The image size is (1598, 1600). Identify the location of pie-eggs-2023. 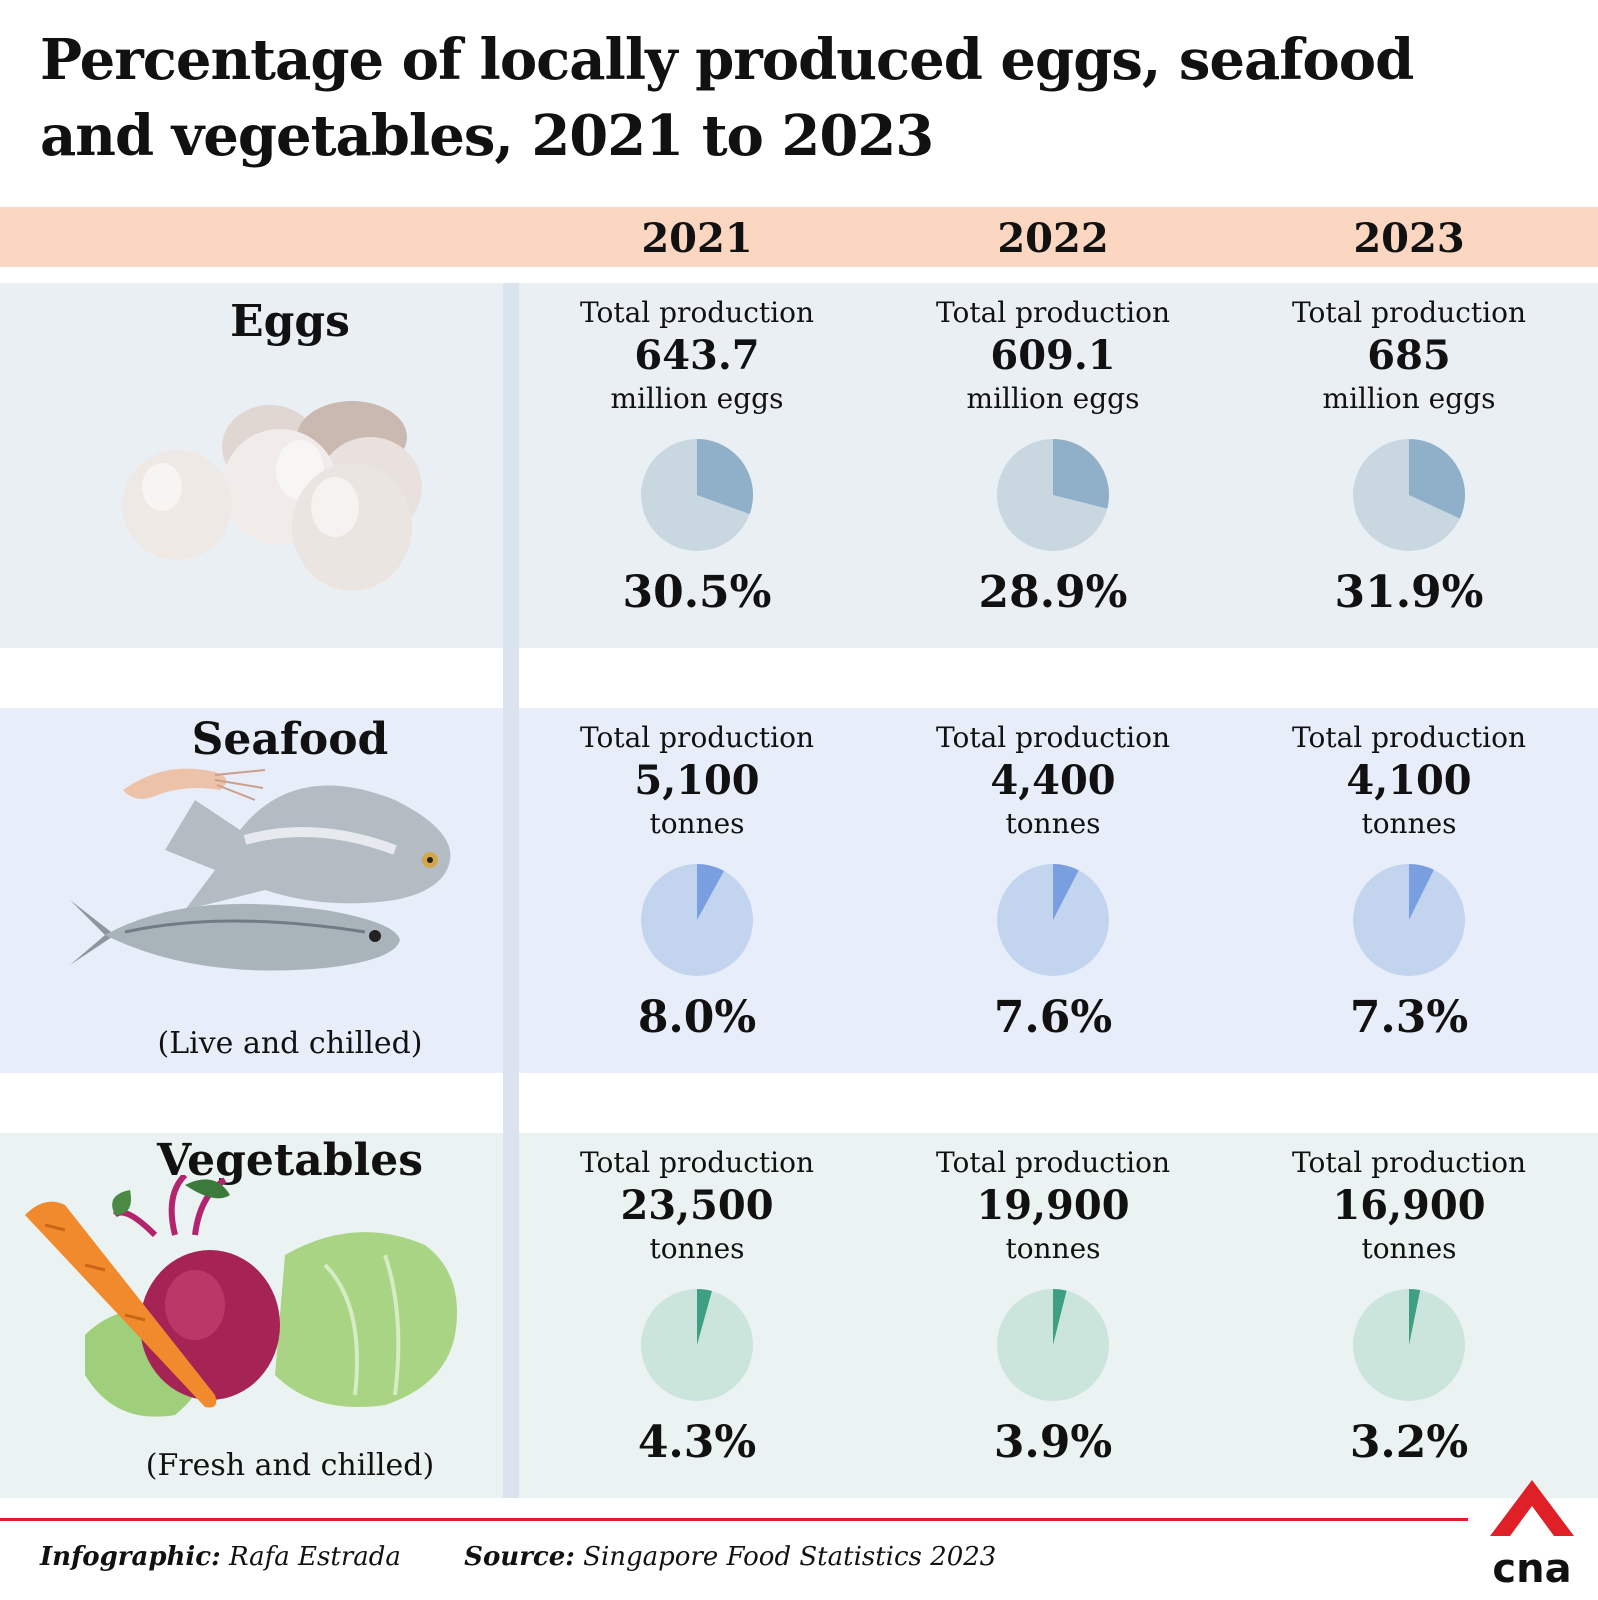
(1409, 495).